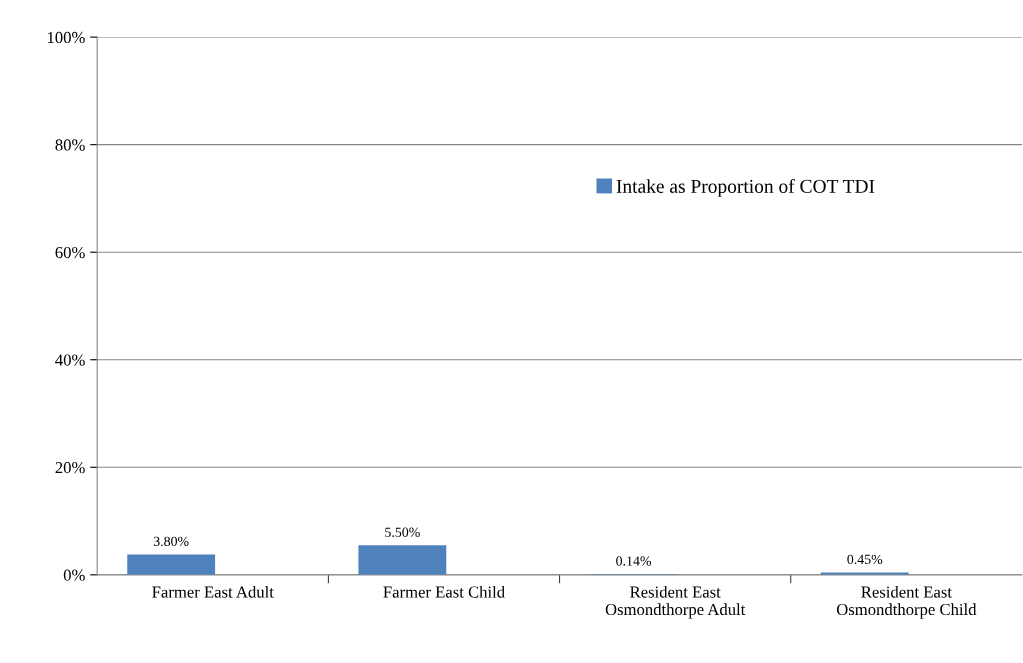  Describe the element at coordinates (745, 188) in the screenshot. I see `legend-label: Intake as Proportion of COT TDI` at that location.